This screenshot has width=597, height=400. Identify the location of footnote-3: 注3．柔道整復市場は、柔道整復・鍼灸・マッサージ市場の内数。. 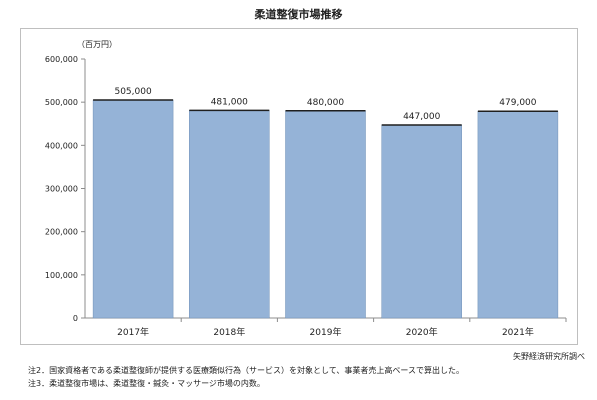
(146, 383).